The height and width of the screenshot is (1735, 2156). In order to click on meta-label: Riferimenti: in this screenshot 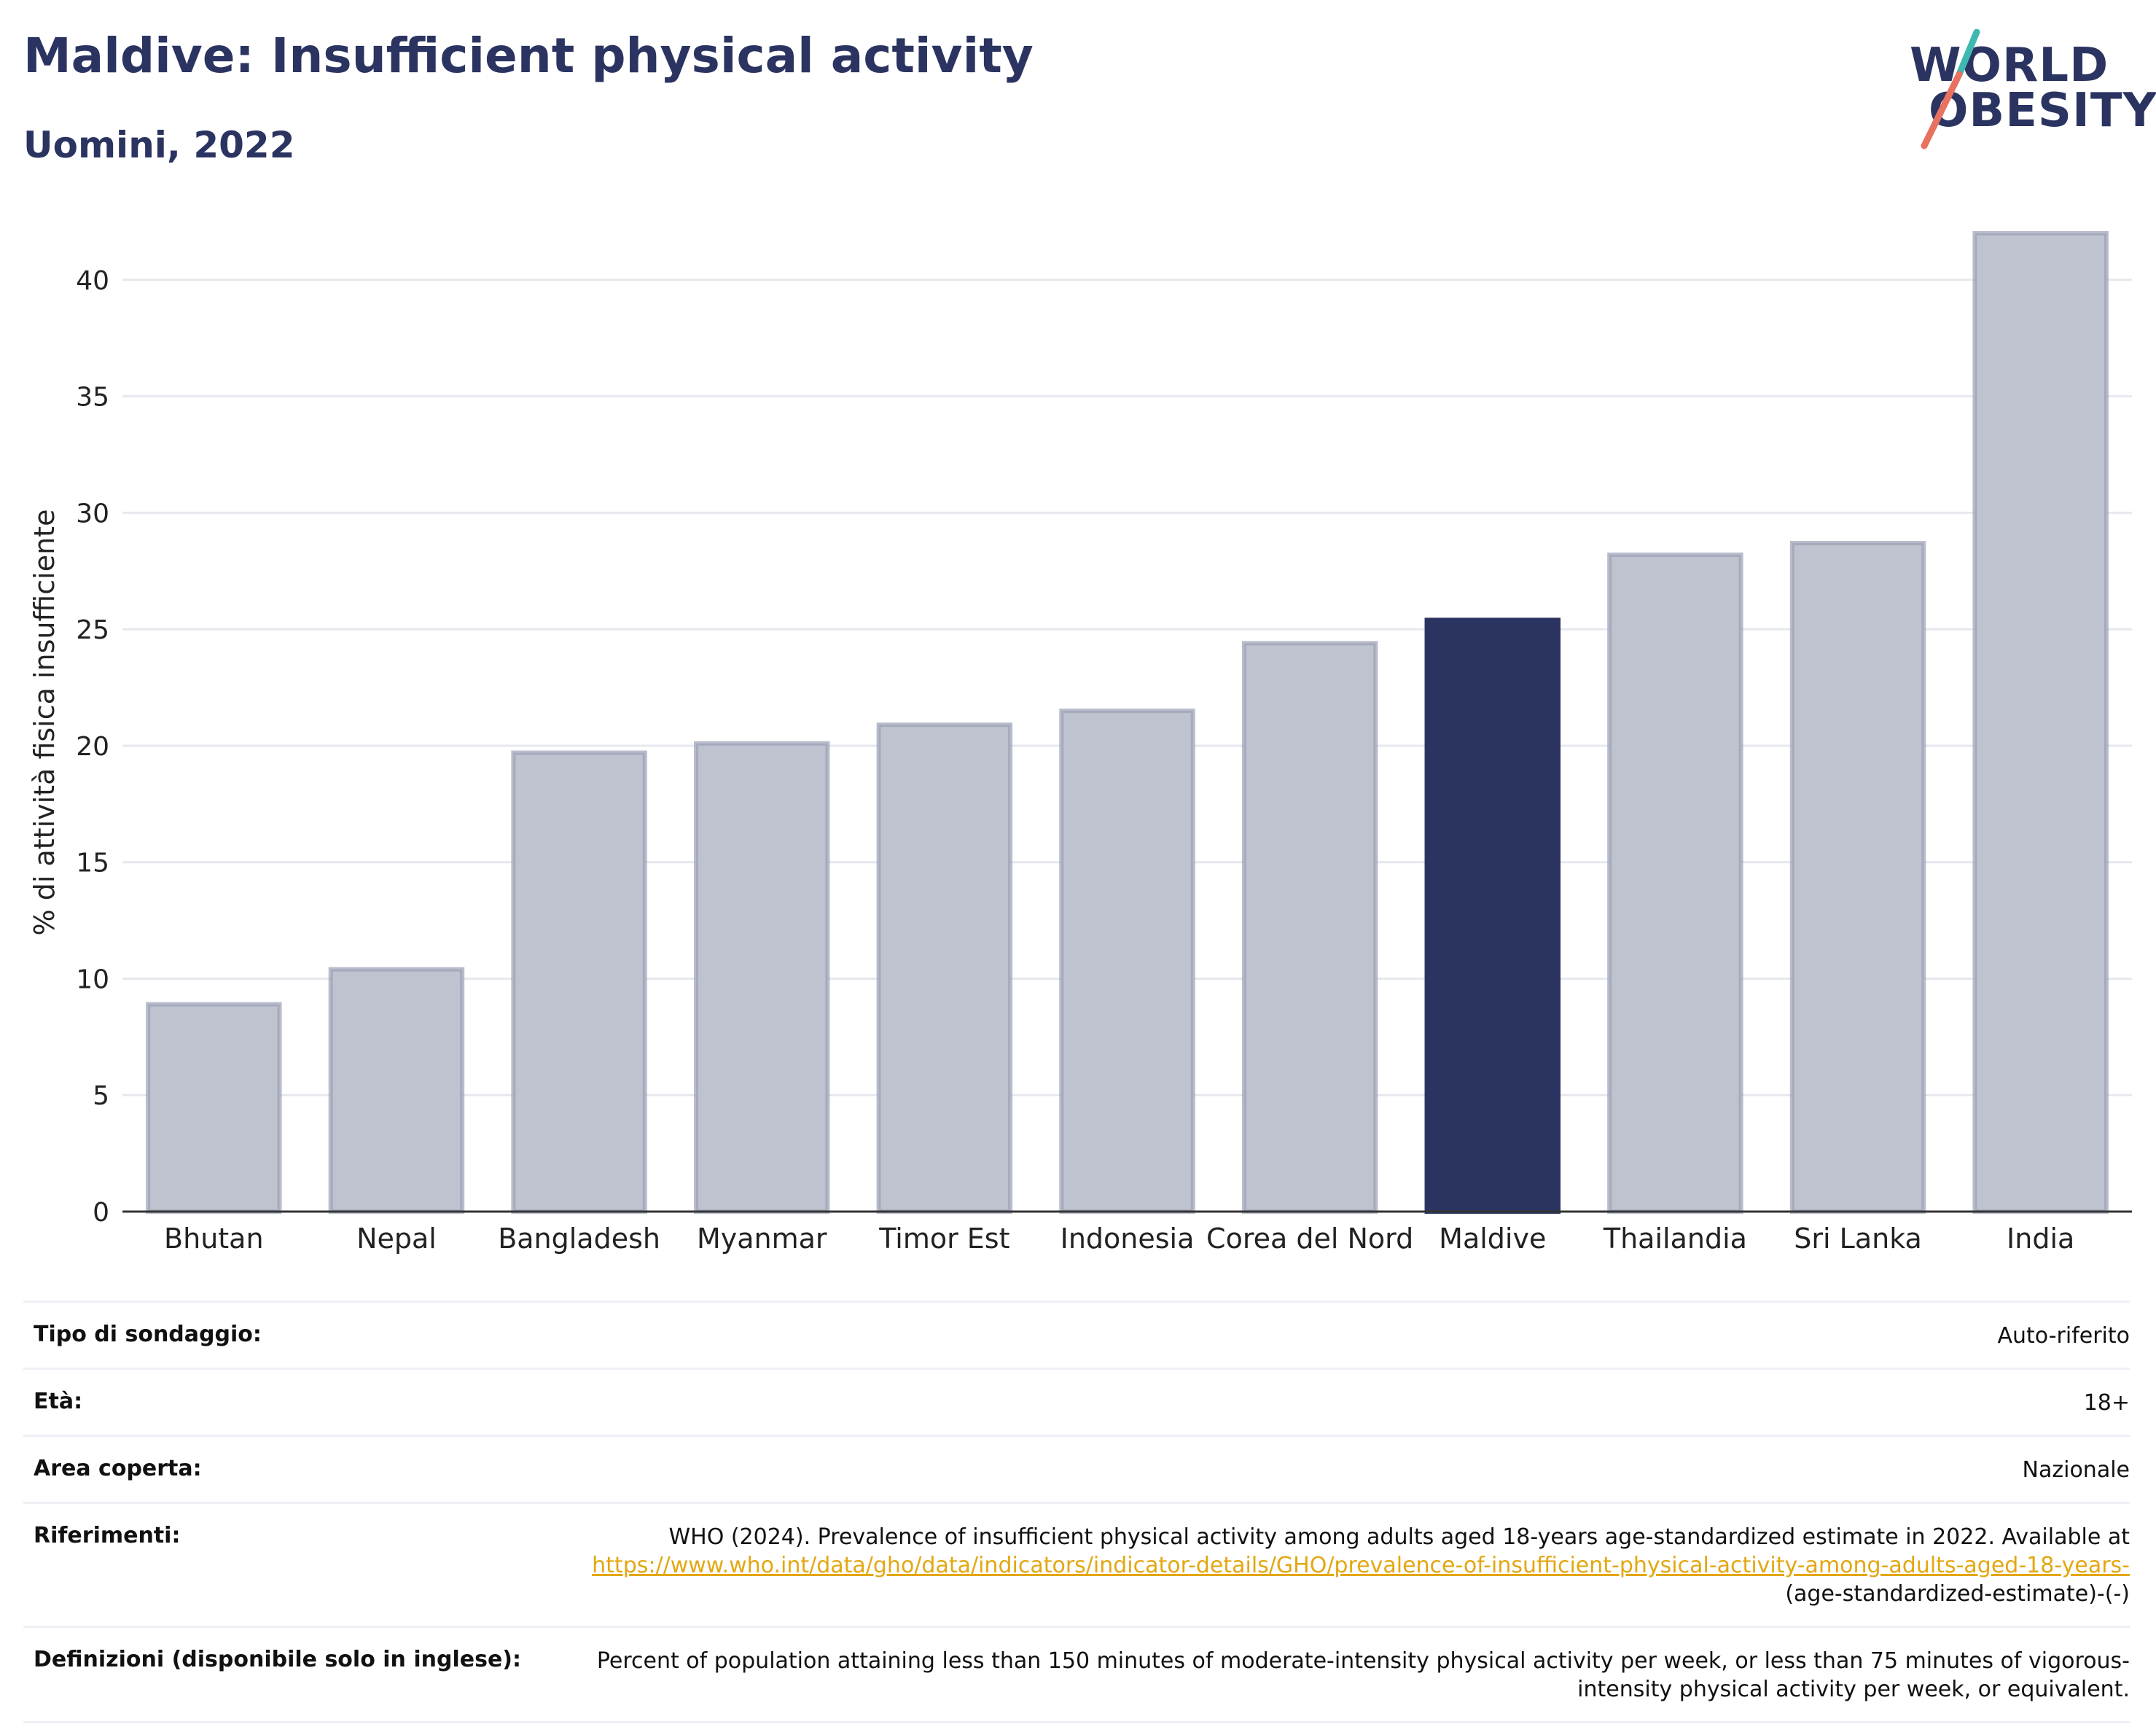, I will do `click(108, 1535)`.